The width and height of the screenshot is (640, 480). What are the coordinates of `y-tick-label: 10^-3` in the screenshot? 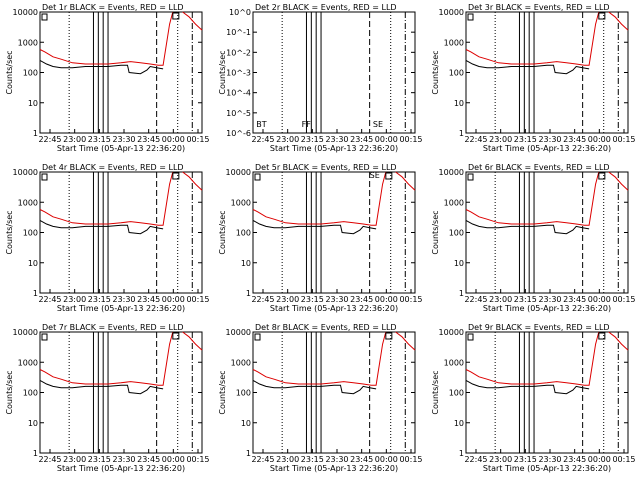 It's located at (238, 73).